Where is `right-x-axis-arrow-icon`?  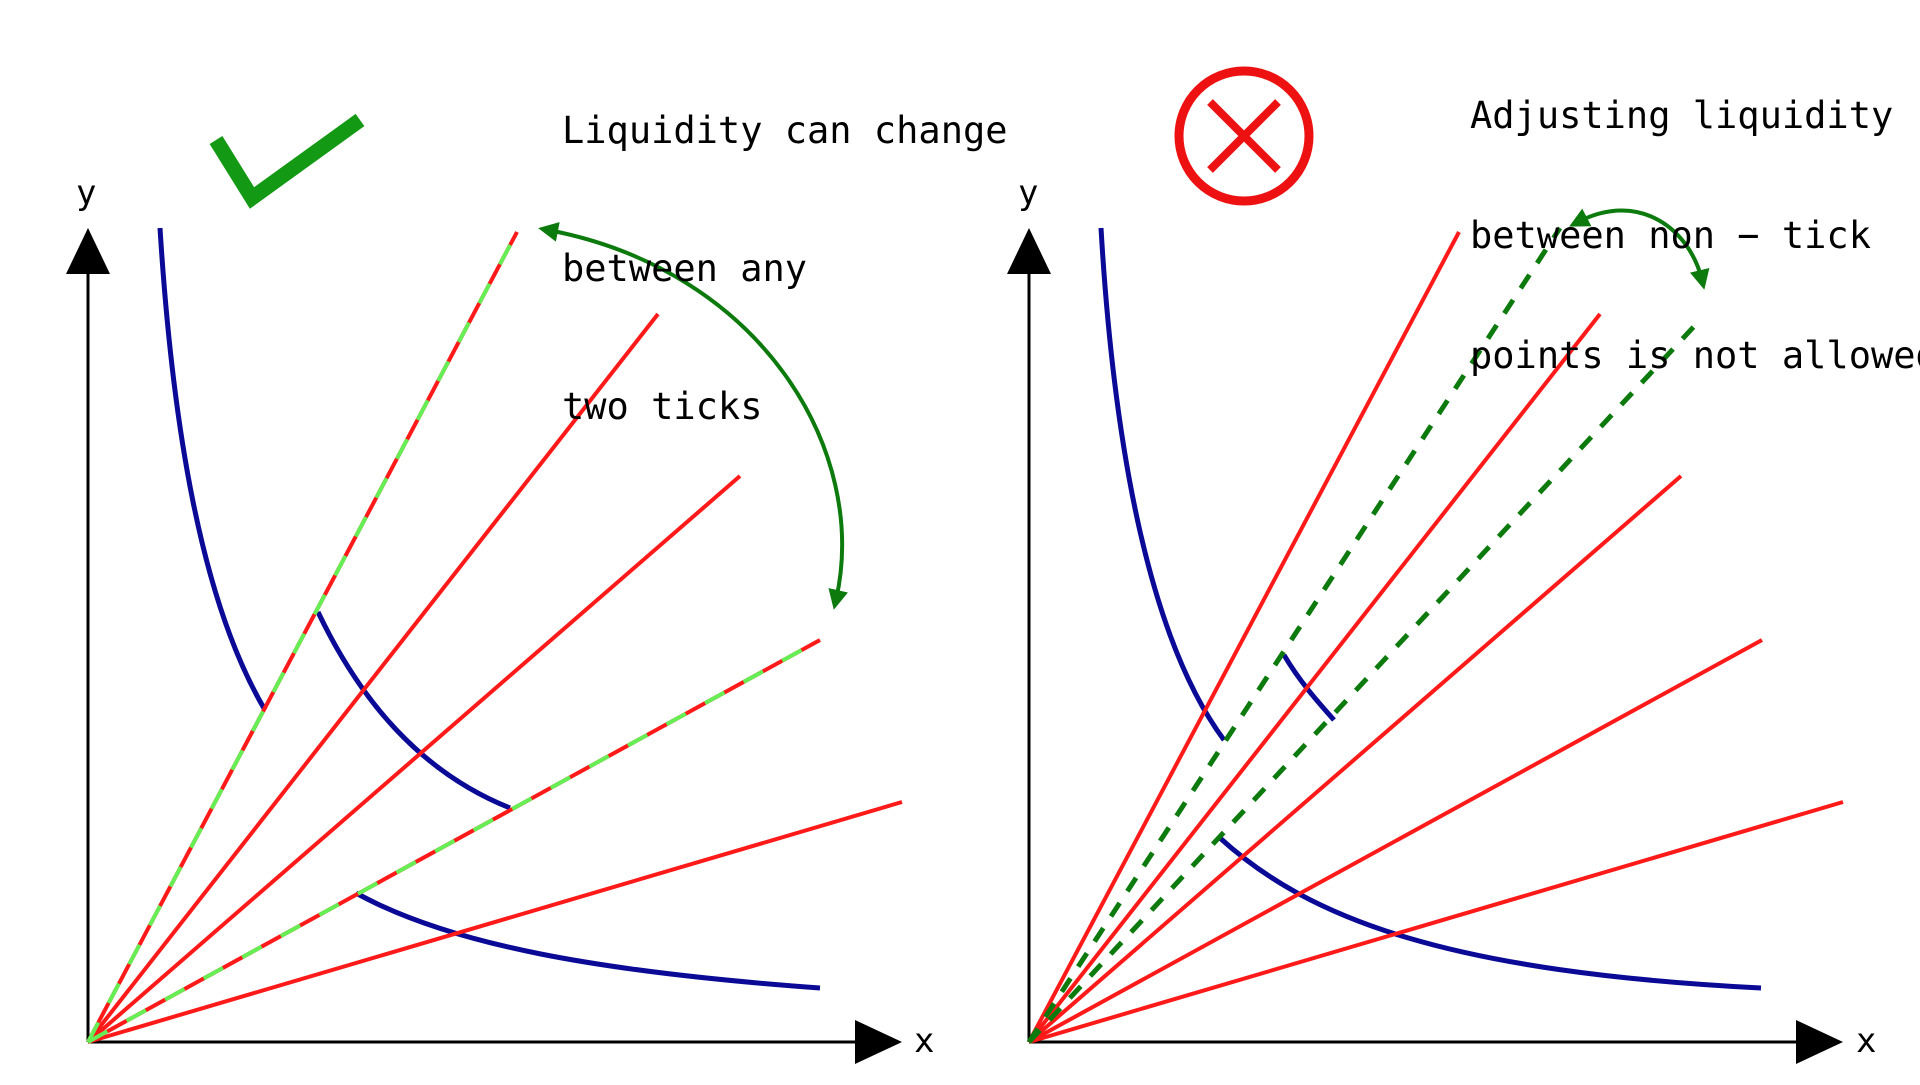 right-x-axis-arrow-icon is located at coordinates (1819, 1042).